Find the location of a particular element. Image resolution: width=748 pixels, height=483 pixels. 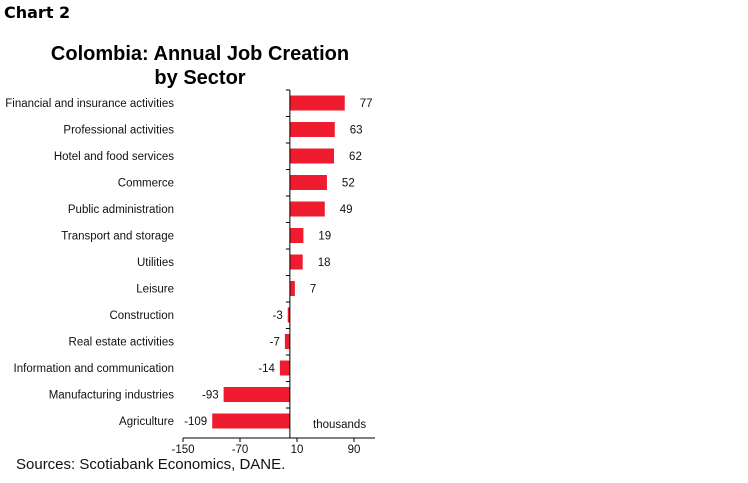

unit-label: thousands is located at coordinates (339, 425).